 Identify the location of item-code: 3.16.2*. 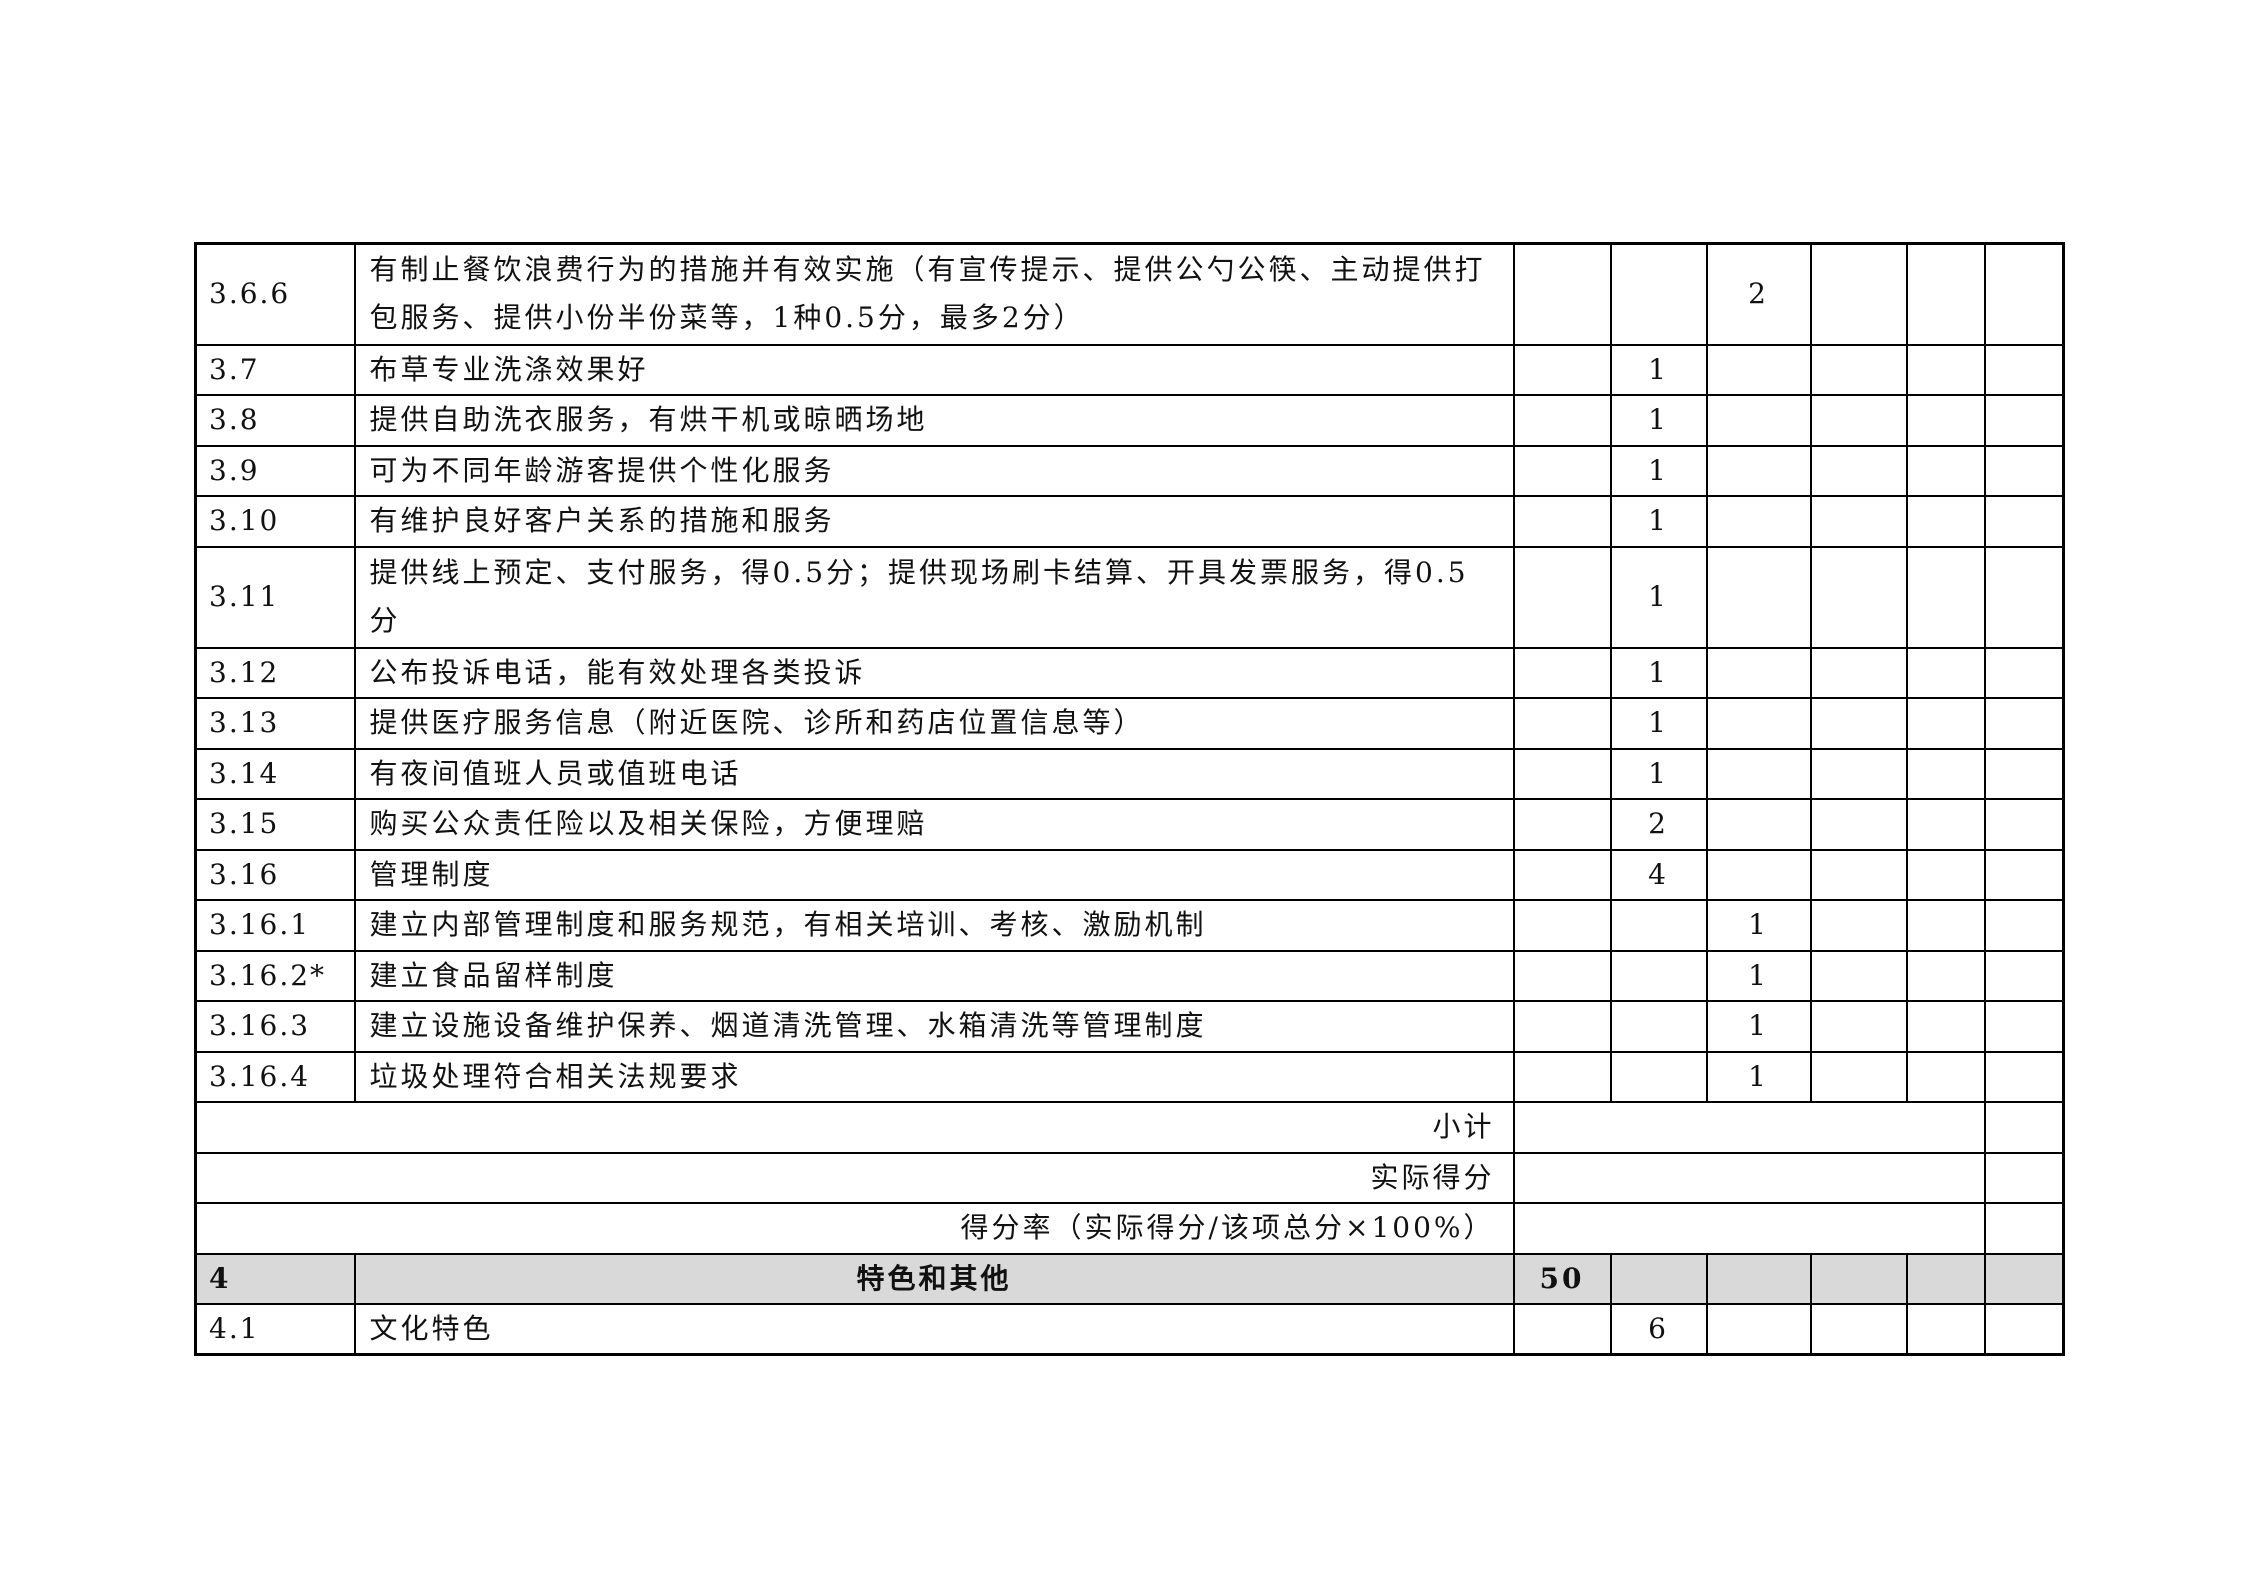
(275, 975).